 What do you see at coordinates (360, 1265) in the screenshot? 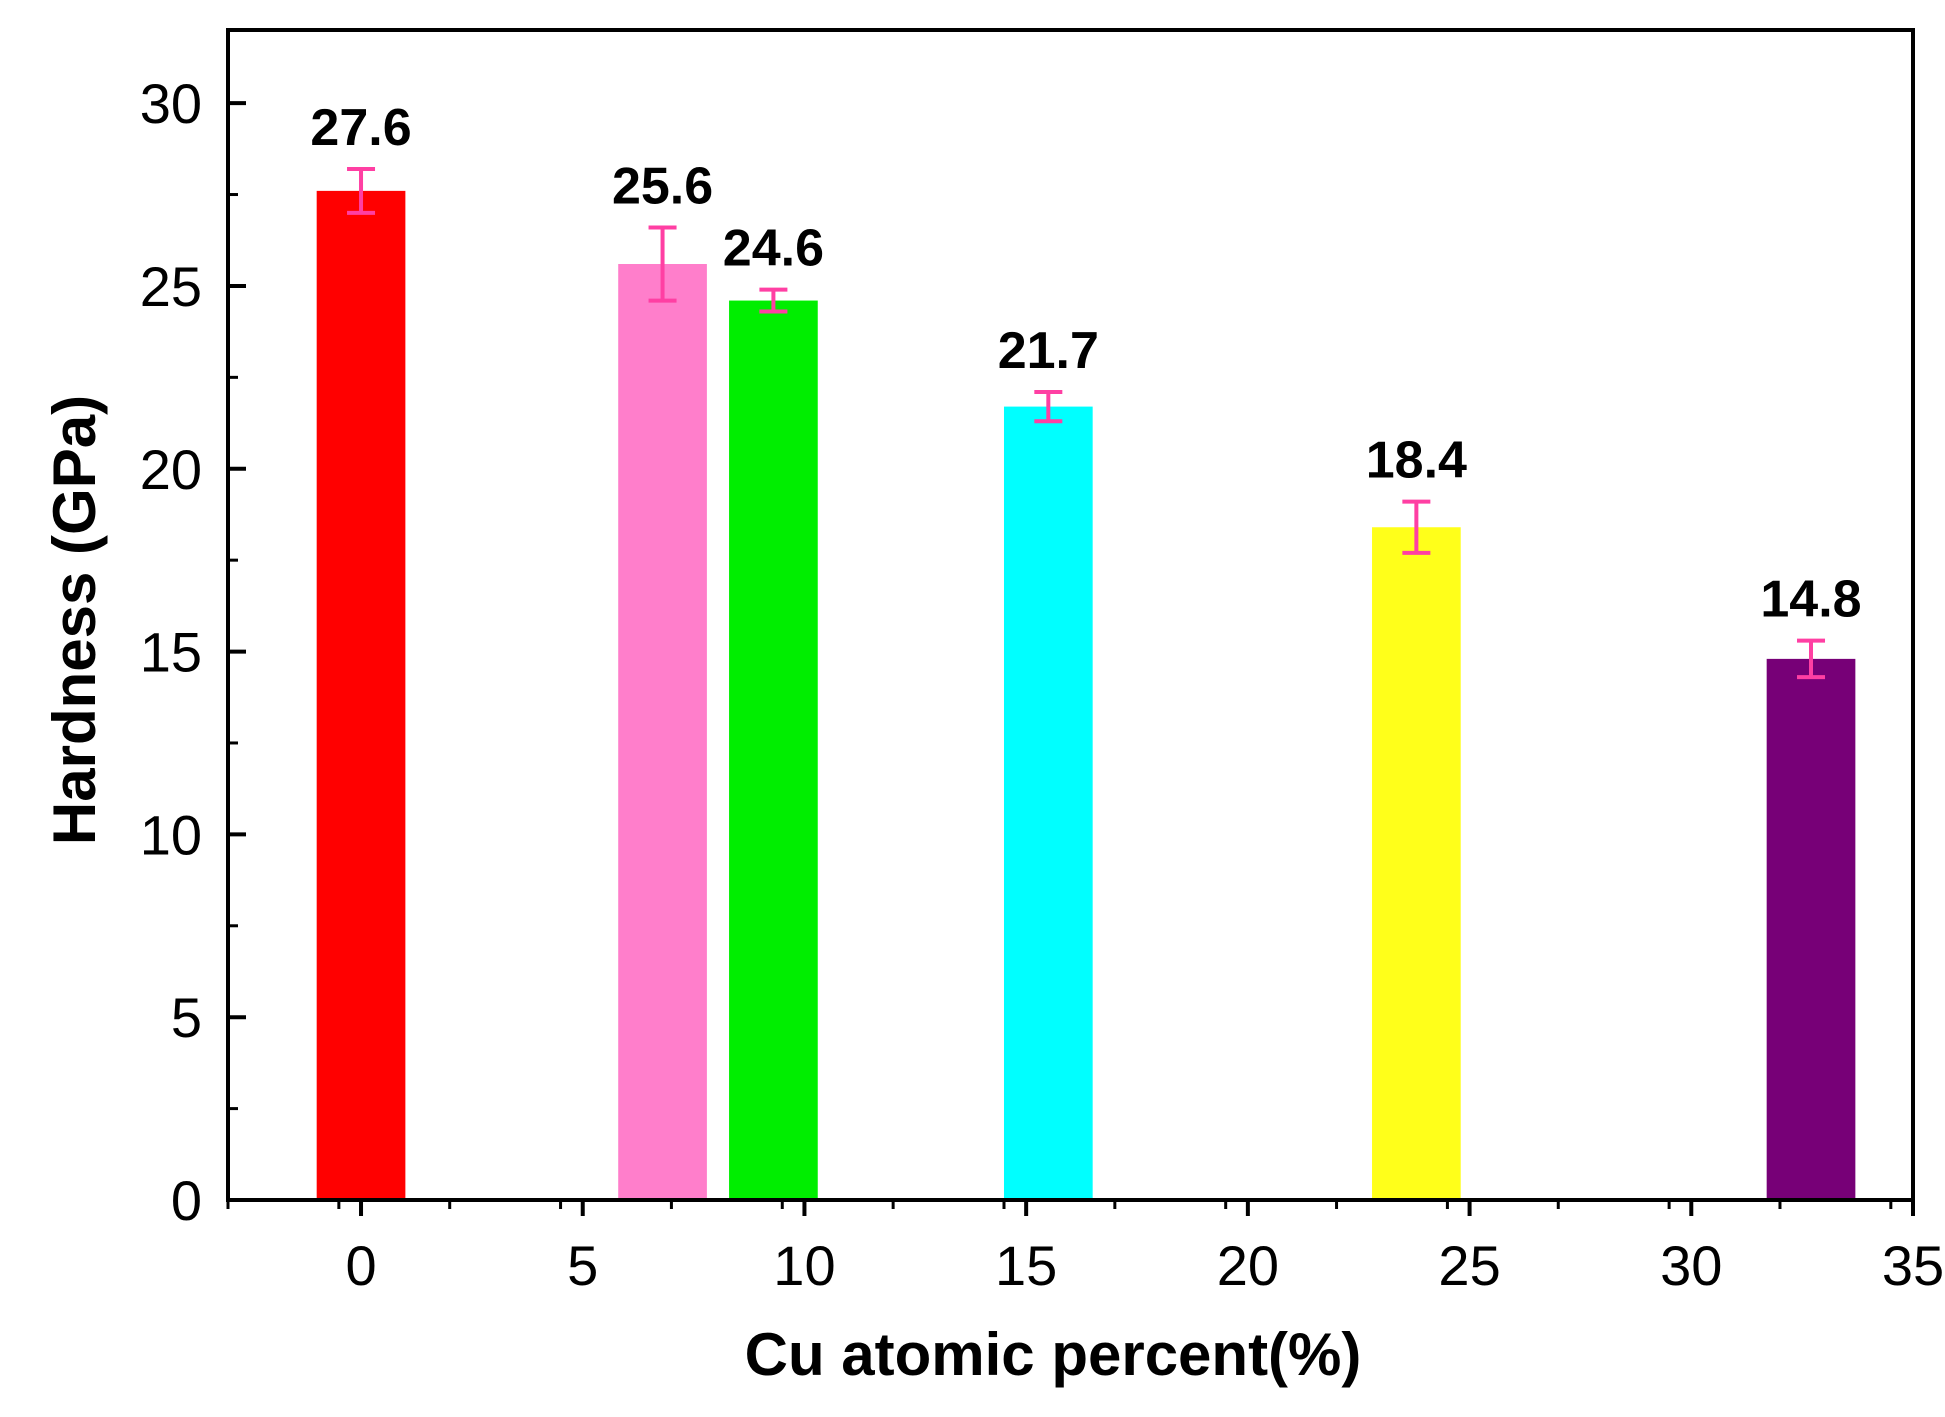
I see `x-tick-label-0: 0` at bounding box center [360, 1265].